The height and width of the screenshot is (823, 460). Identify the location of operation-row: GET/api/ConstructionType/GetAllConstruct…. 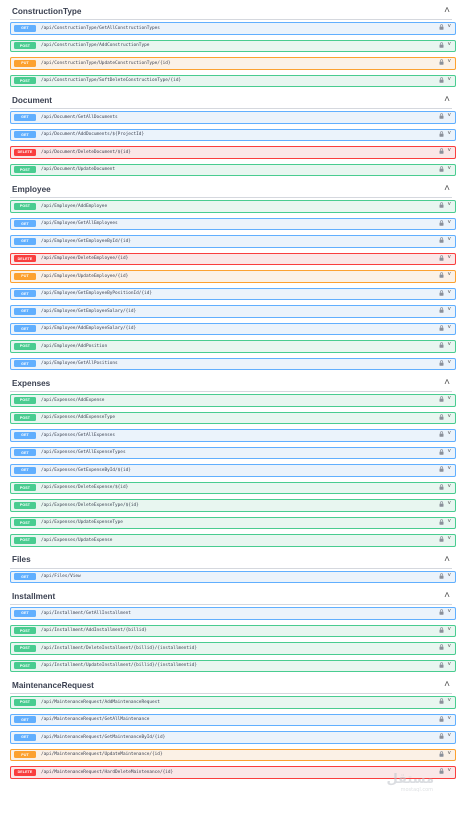
(233, 28).